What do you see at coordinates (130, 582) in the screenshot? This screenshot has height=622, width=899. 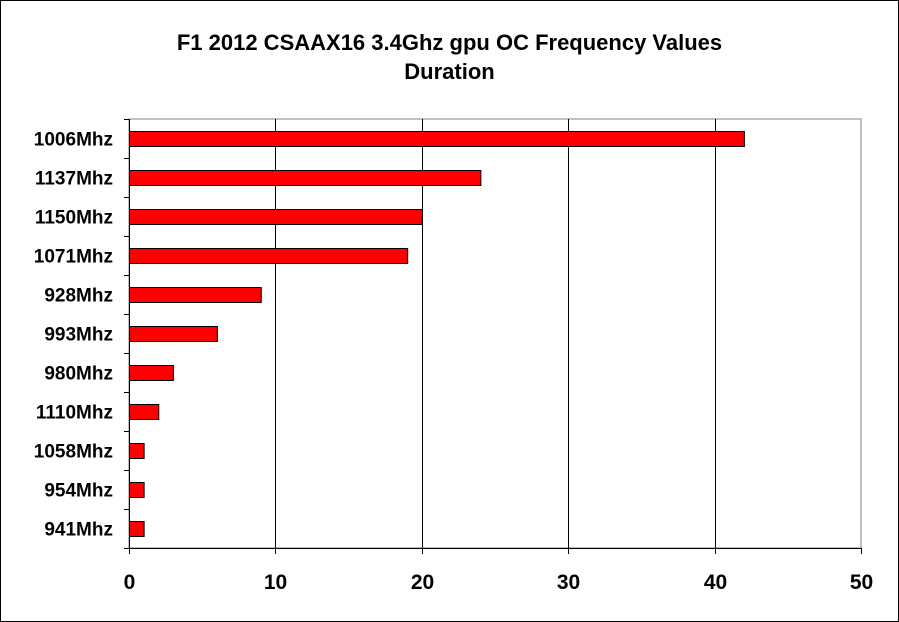 I see `x-tick-label-0: 0` at bounding box center [130, 582].